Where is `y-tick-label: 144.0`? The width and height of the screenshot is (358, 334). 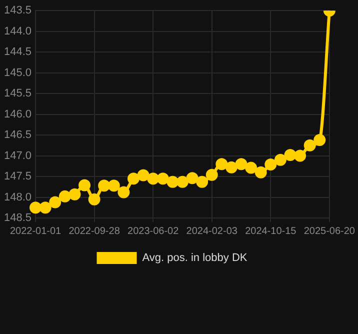
y-tick-label: 144.0 is located at coordinates (18, 31).